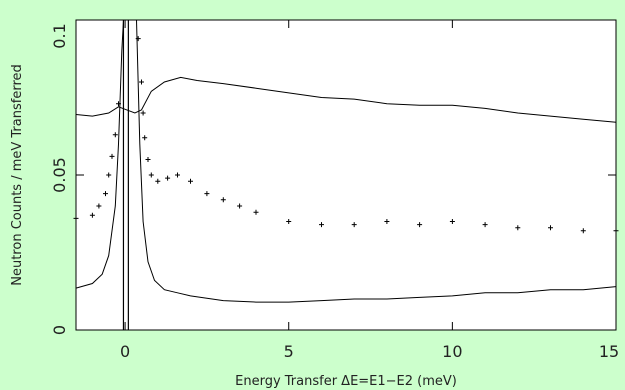 Image resolution: width=625 pixels, height=390 pixels. Describe the element at coordinates (125, 351) in the screenshot. I see `x-tick-label: 0` at that location.